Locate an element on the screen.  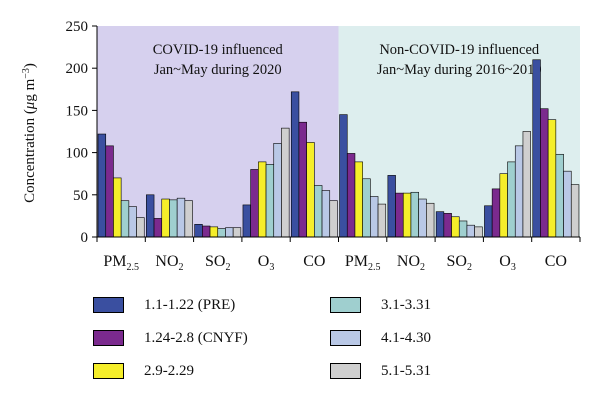
y-tick-label: 100 is located at coordinates (77, 154).